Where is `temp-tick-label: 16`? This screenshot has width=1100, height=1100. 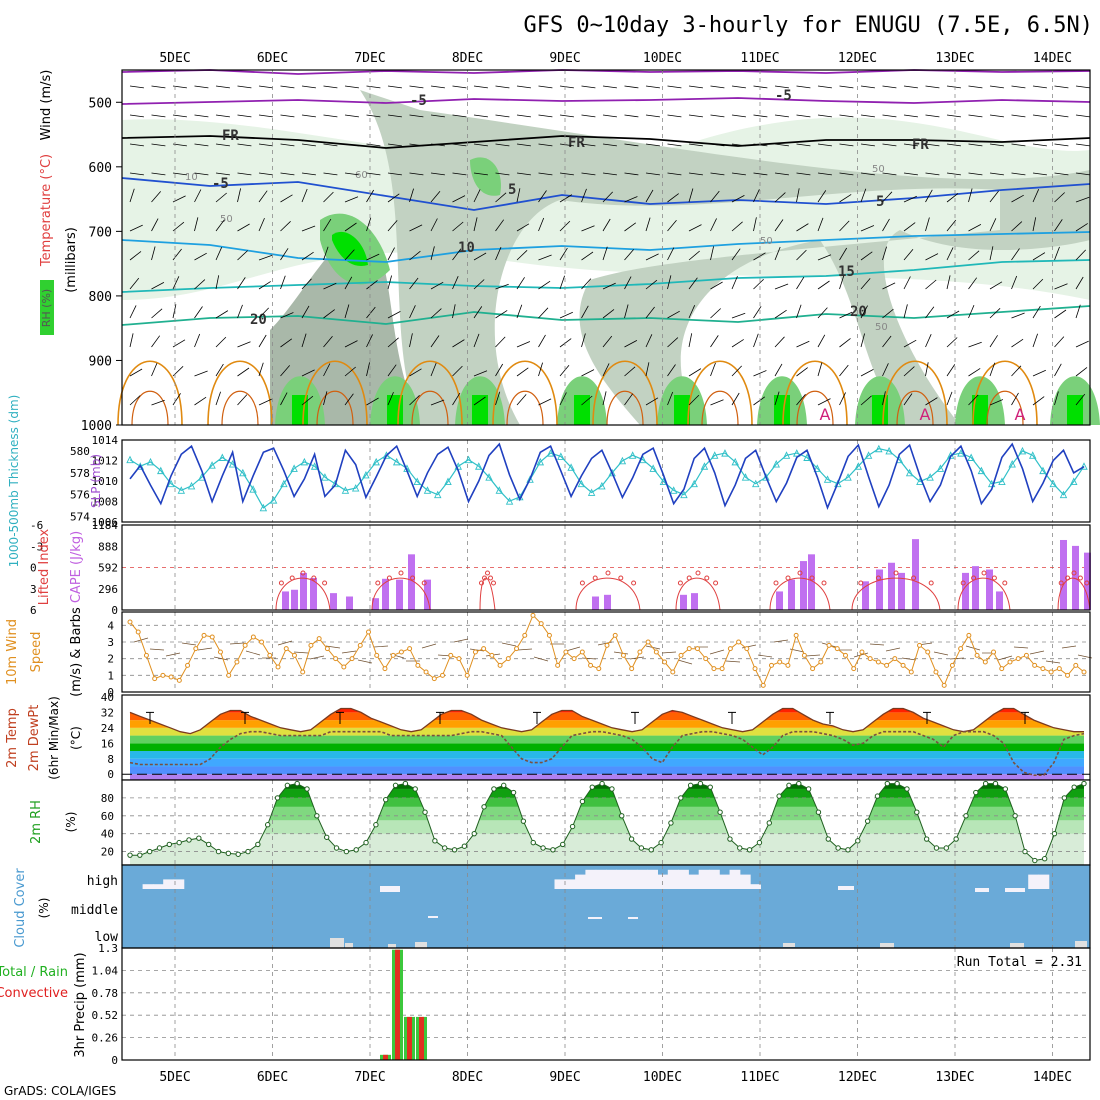 temp-tick-label: 16 is located at coordinates (107, 743).